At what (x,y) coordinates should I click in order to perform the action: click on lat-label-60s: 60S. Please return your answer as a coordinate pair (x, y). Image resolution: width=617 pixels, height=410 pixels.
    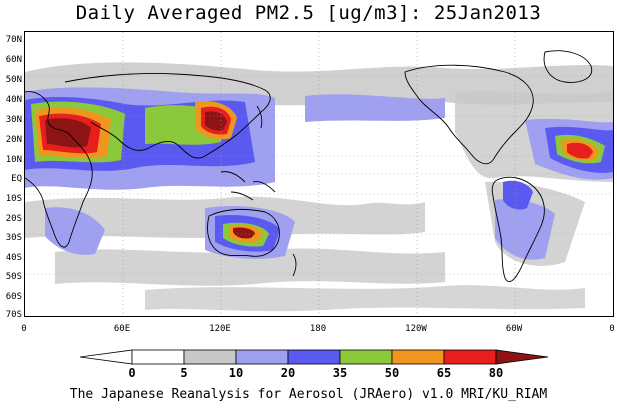
    Looking at the image, I should click on (13, 297).